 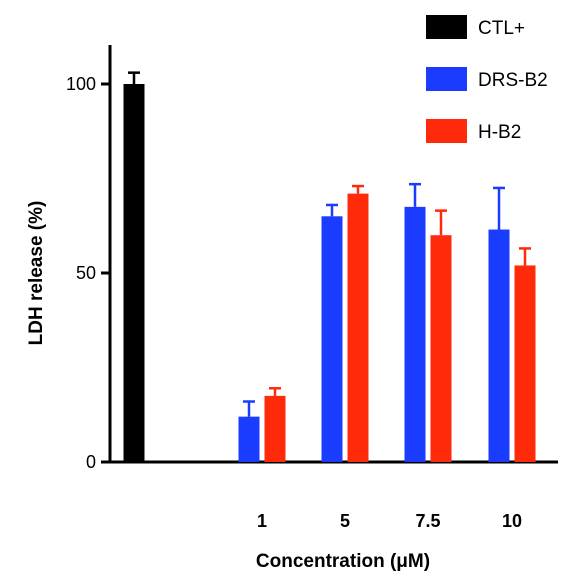 What do you see at coordinates (81, 84) in the screenshot?
I see `y-tick-label: 100` at bounding box center [81, 84].